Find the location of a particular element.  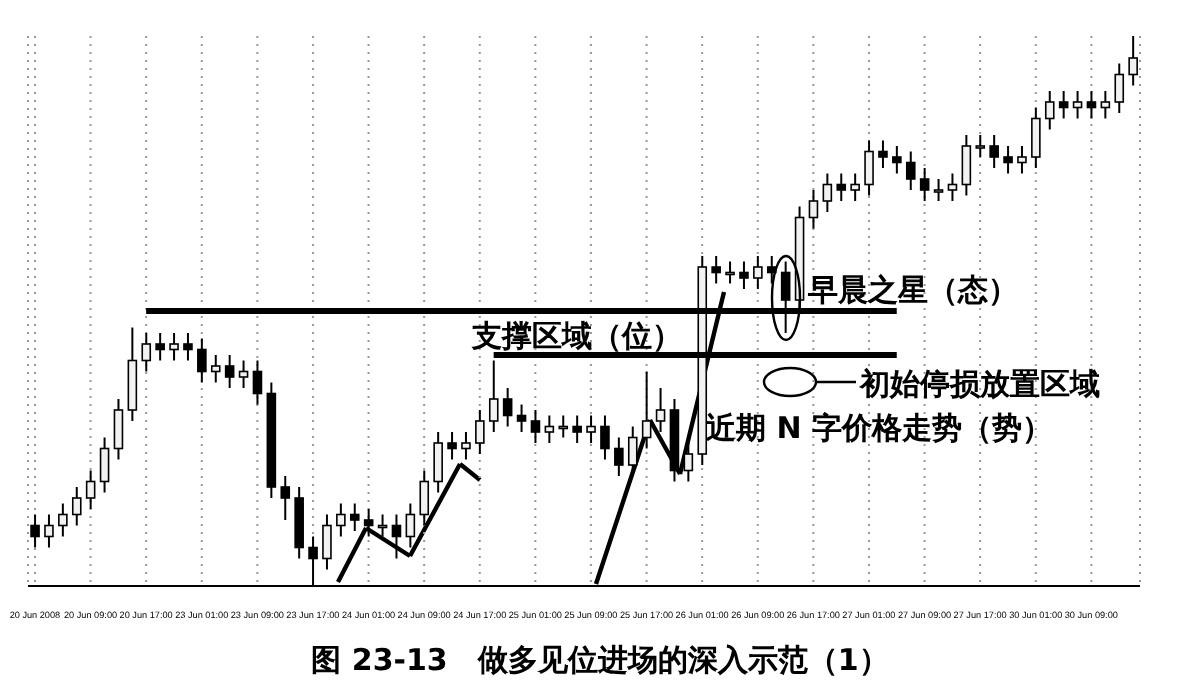

annotation: 初始停损放置区域 is located at coordinates (979, 384).